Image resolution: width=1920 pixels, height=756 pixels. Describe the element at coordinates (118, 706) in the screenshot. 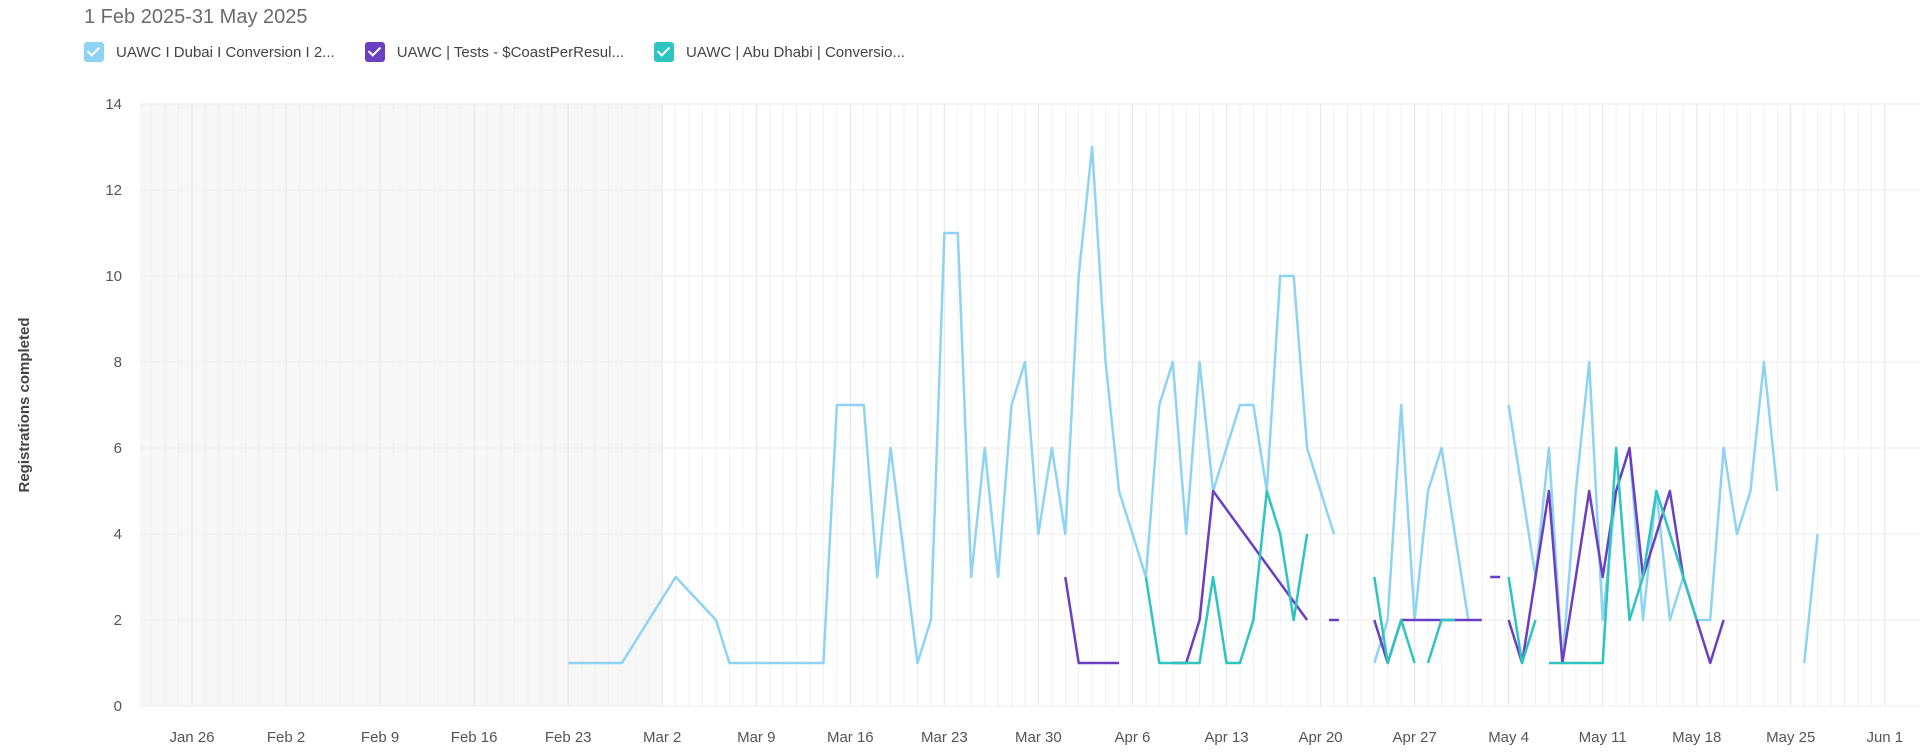

I see `y-tick-label: 0` at that location.